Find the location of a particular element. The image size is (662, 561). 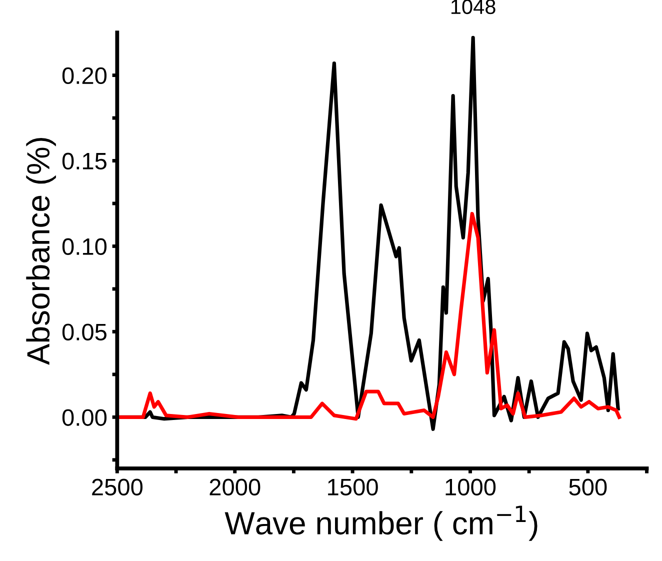

x-tick-label: 1000 is located at coordinates (471, 487).